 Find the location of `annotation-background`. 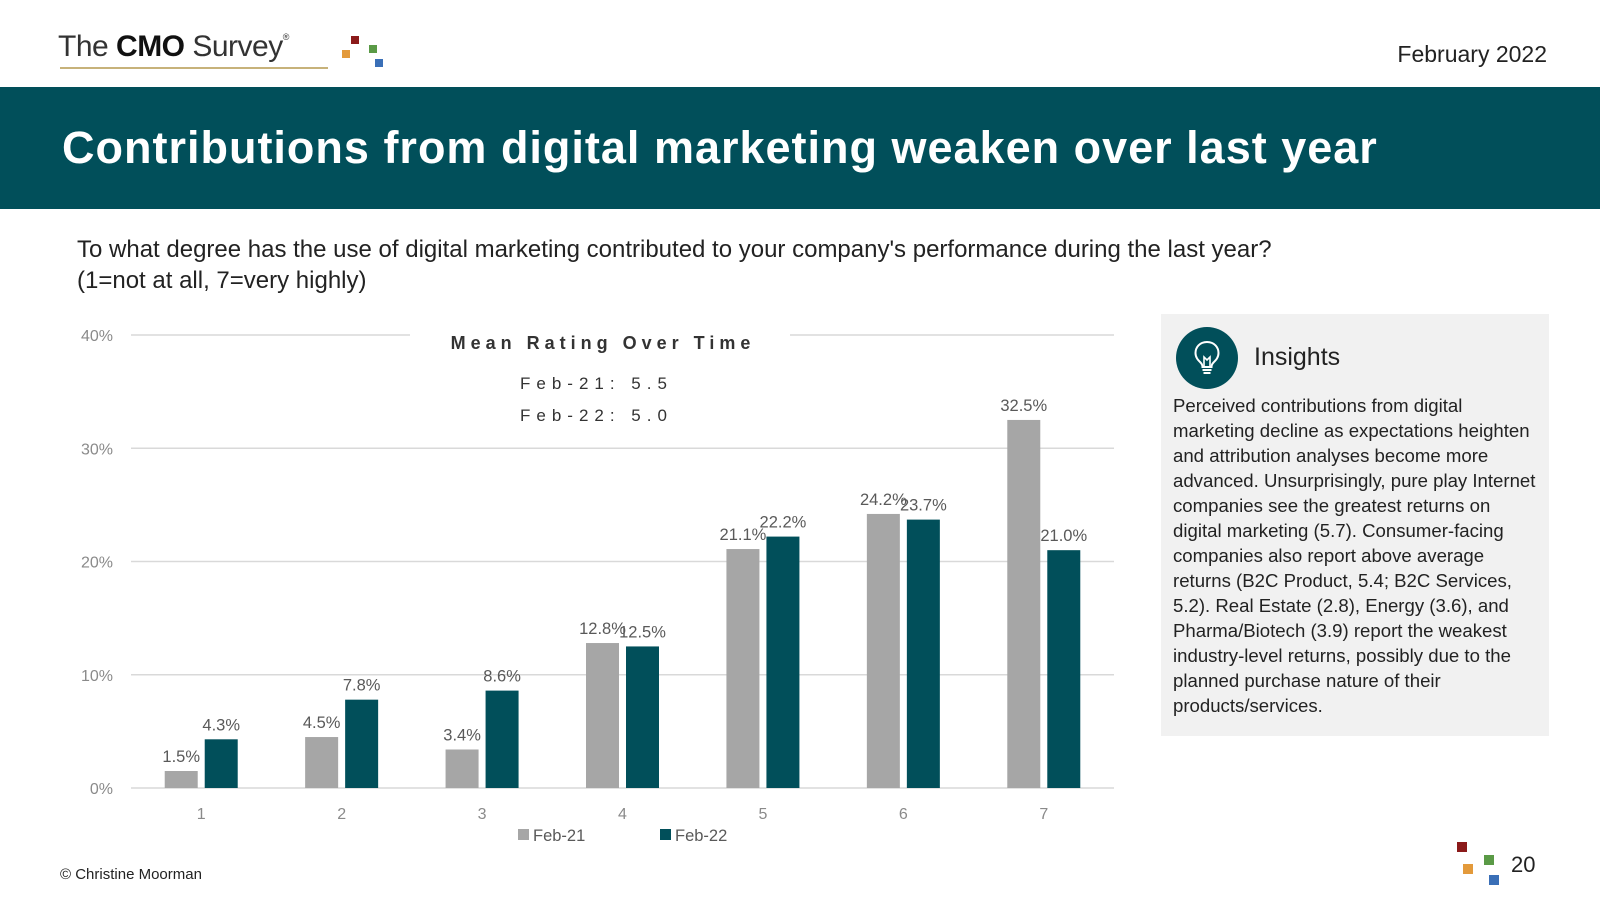

annotation-background is located at coordinates (600, 374).